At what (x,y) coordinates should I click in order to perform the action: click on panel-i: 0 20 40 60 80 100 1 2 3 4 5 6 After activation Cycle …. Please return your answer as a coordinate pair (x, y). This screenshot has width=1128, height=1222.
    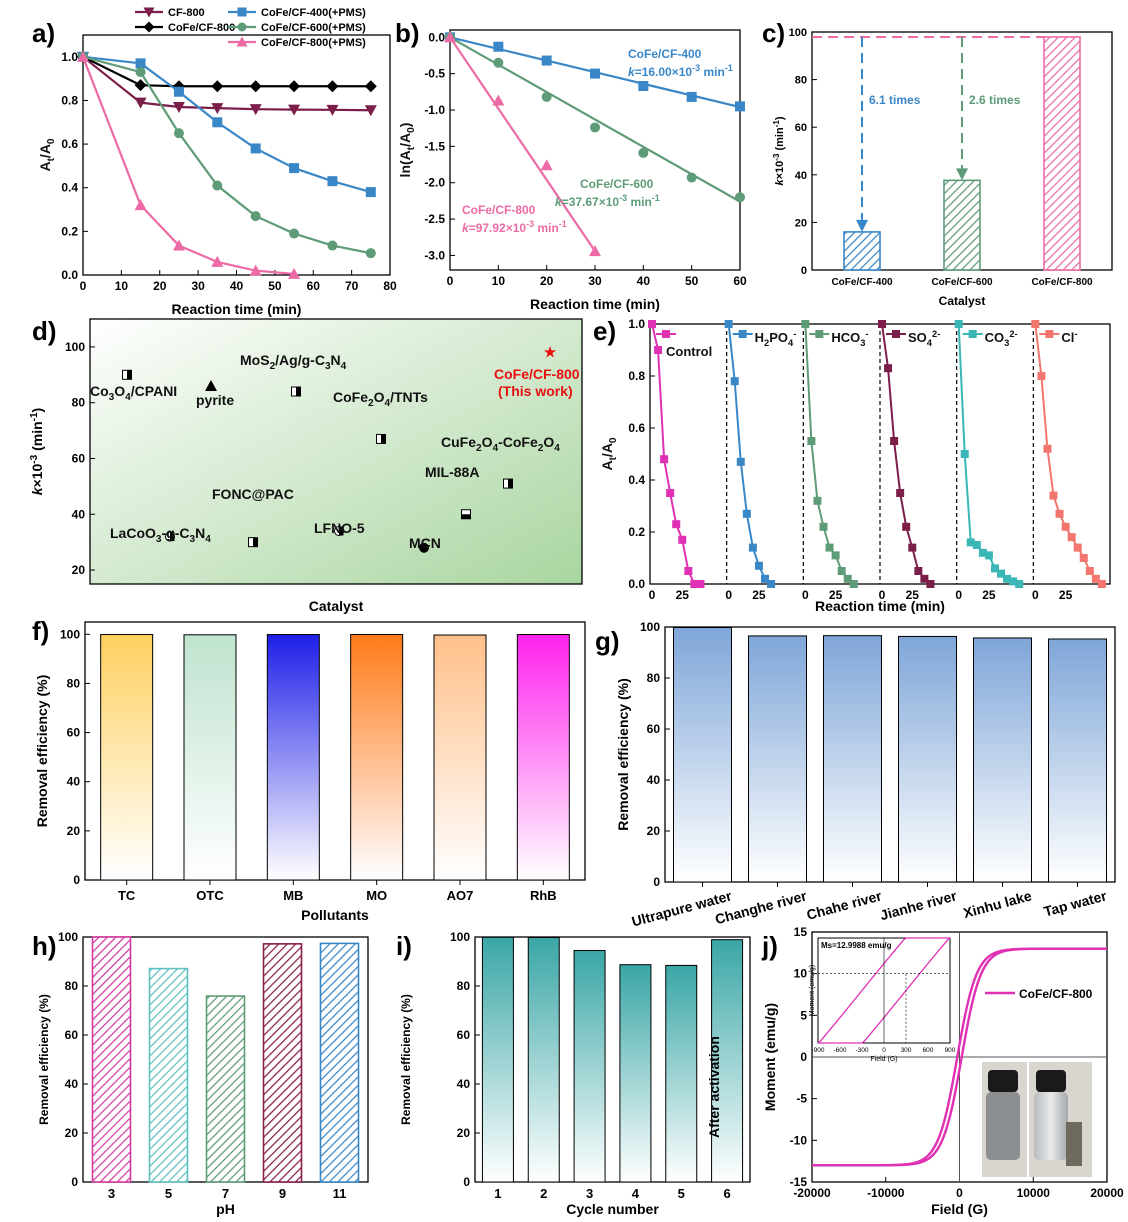
    Looking at the image, I should click on (575, 1073).